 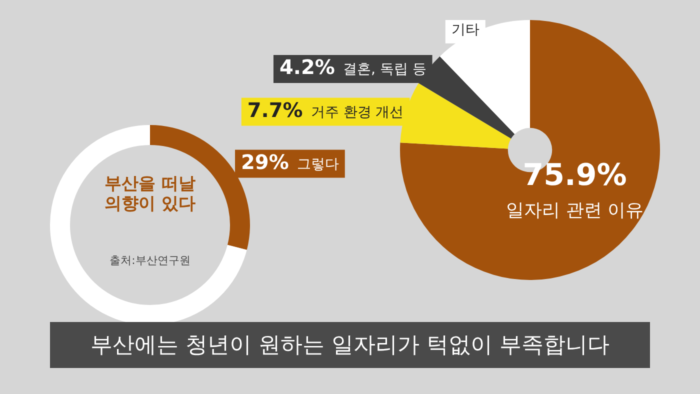 What do you see at coordinates (575, 211) in the screenshot?
I see `slice-label: 일자리 관련 이유` at bounding box center [575, 211].